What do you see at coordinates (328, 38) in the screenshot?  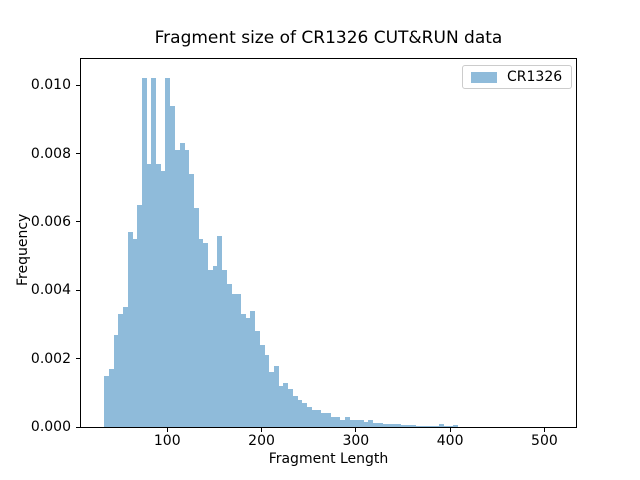 I see `chart-title: Fragment size of CR1326 CUT&RUN data` at bounding box center [328, 38].